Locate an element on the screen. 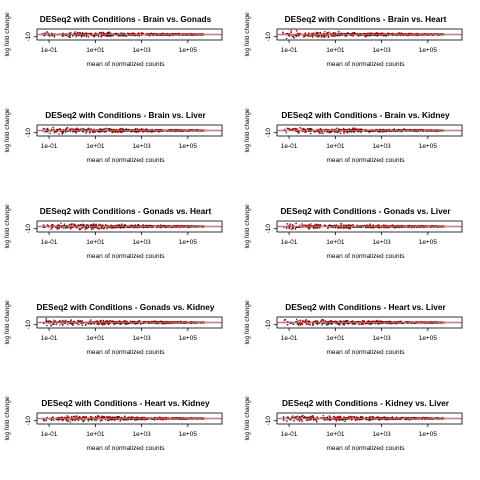  x-tick-label: 1e+05 is located at coordinates (188, 50).